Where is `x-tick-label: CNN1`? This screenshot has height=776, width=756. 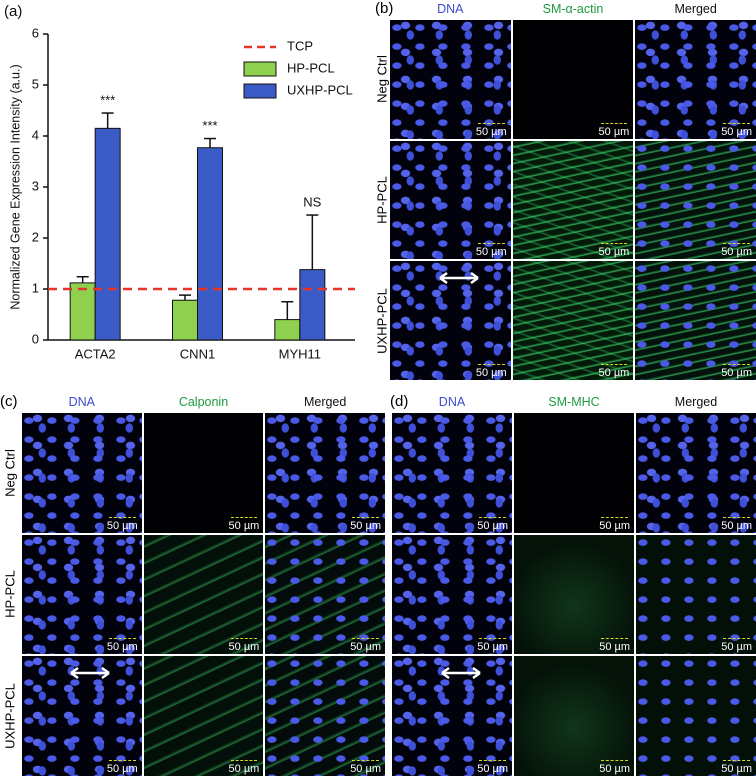
x-tick-label: CNN1 is located at coordinates (197, 353).